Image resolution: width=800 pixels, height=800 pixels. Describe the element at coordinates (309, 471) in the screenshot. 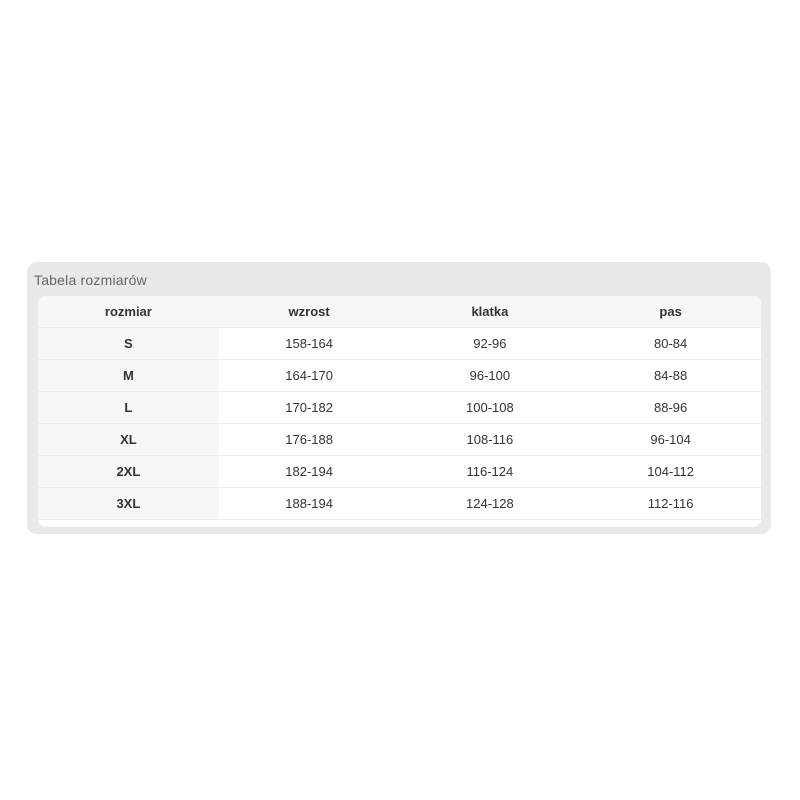

I see `wzrost-value: 182-194` at that location.